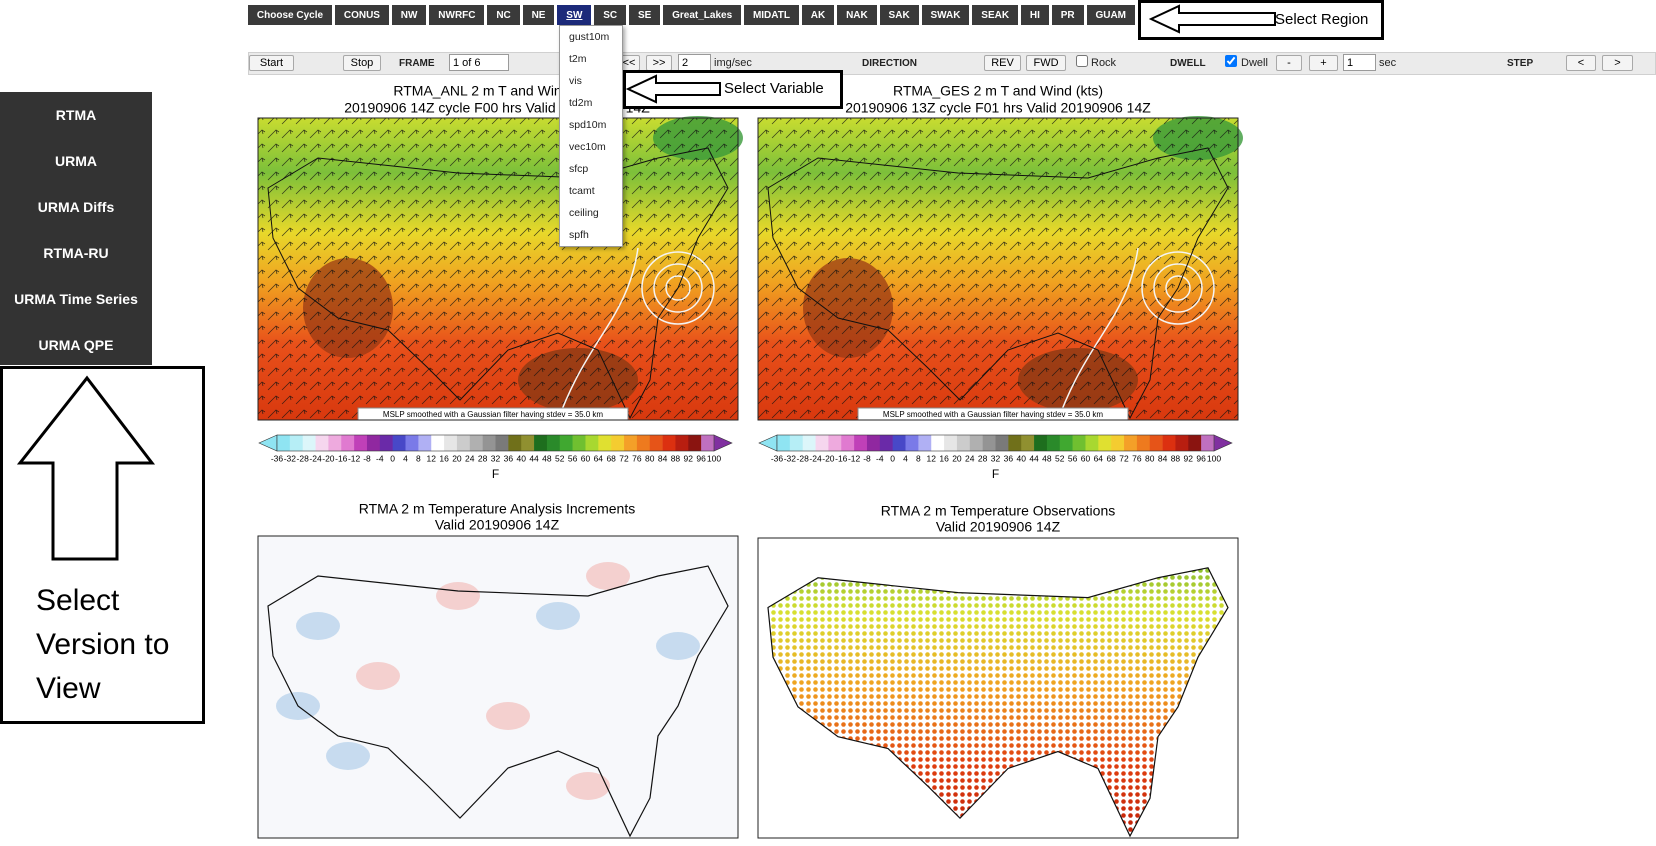 This screenshot has width=1656, height=846. What do you see at coordinates (479, 62) in the screenshot?
I see `frame-input: 1 of 6` at bounding box center [479, 62].